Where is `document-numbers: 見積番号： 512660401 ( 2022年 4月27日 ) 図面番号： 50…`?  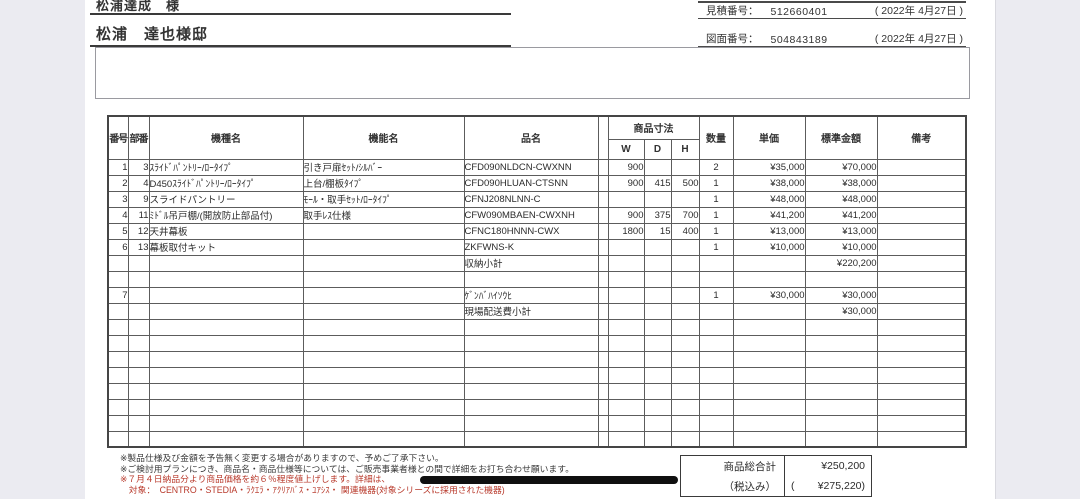 document-numbers: 見積番号： 512660401 ( 2022年 4月27日 ) 図面番号： 50… is located at coordinates (832, 23).